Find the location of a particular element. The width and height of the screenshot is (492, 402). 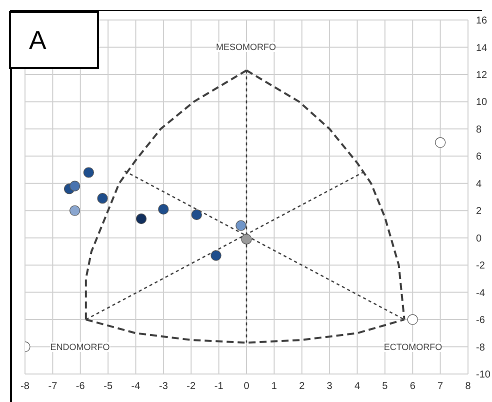

x-tick-label: 4 is located at coordinates (357, 386).